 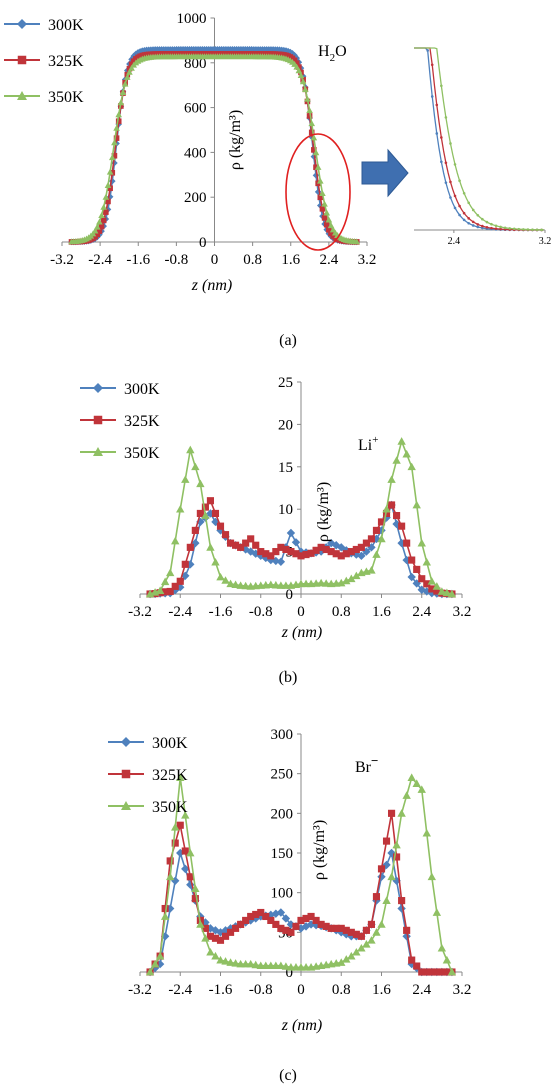 What do you see at coordinates (374, 760) in the screenshot?
I see `panel-c-species-sup: −` at bounding box center [374, 760].